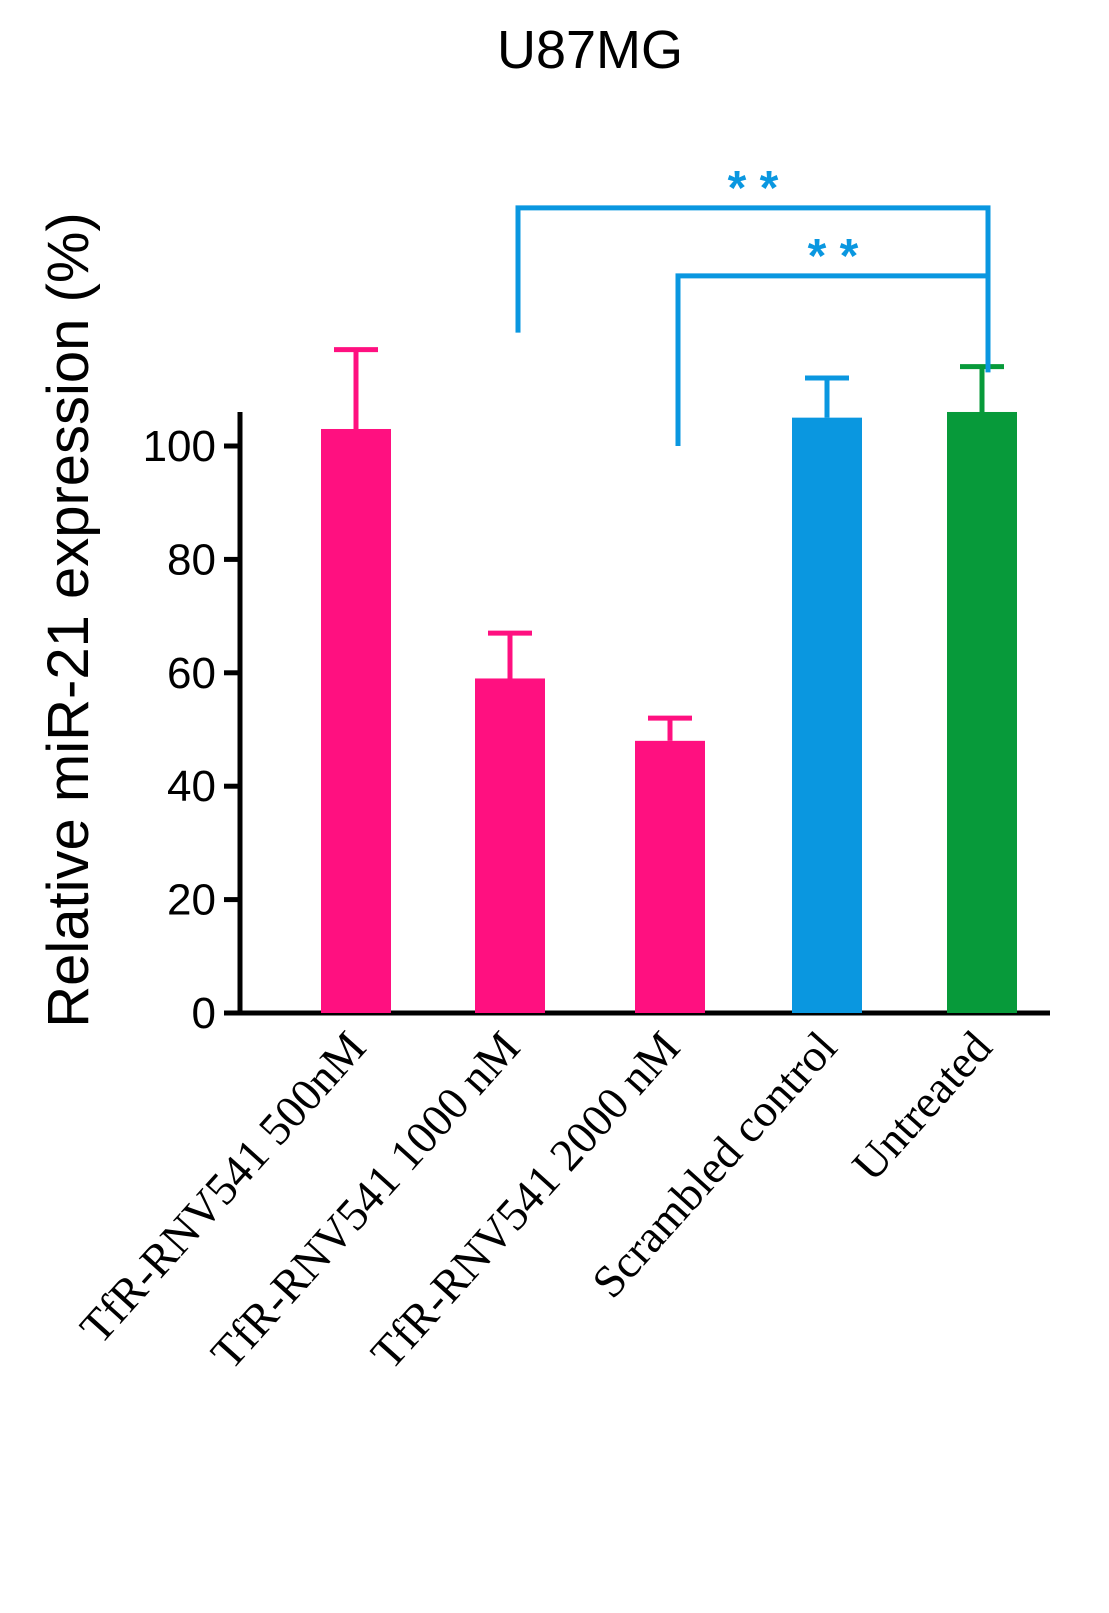 Image resolution: width=1109 pixels, height=1613 pixels. What do you see at coordinates (193, 724) in the screenshot?
I see `y-axis: 0 20 40 60 80 100` at bounding box center [193, 724].